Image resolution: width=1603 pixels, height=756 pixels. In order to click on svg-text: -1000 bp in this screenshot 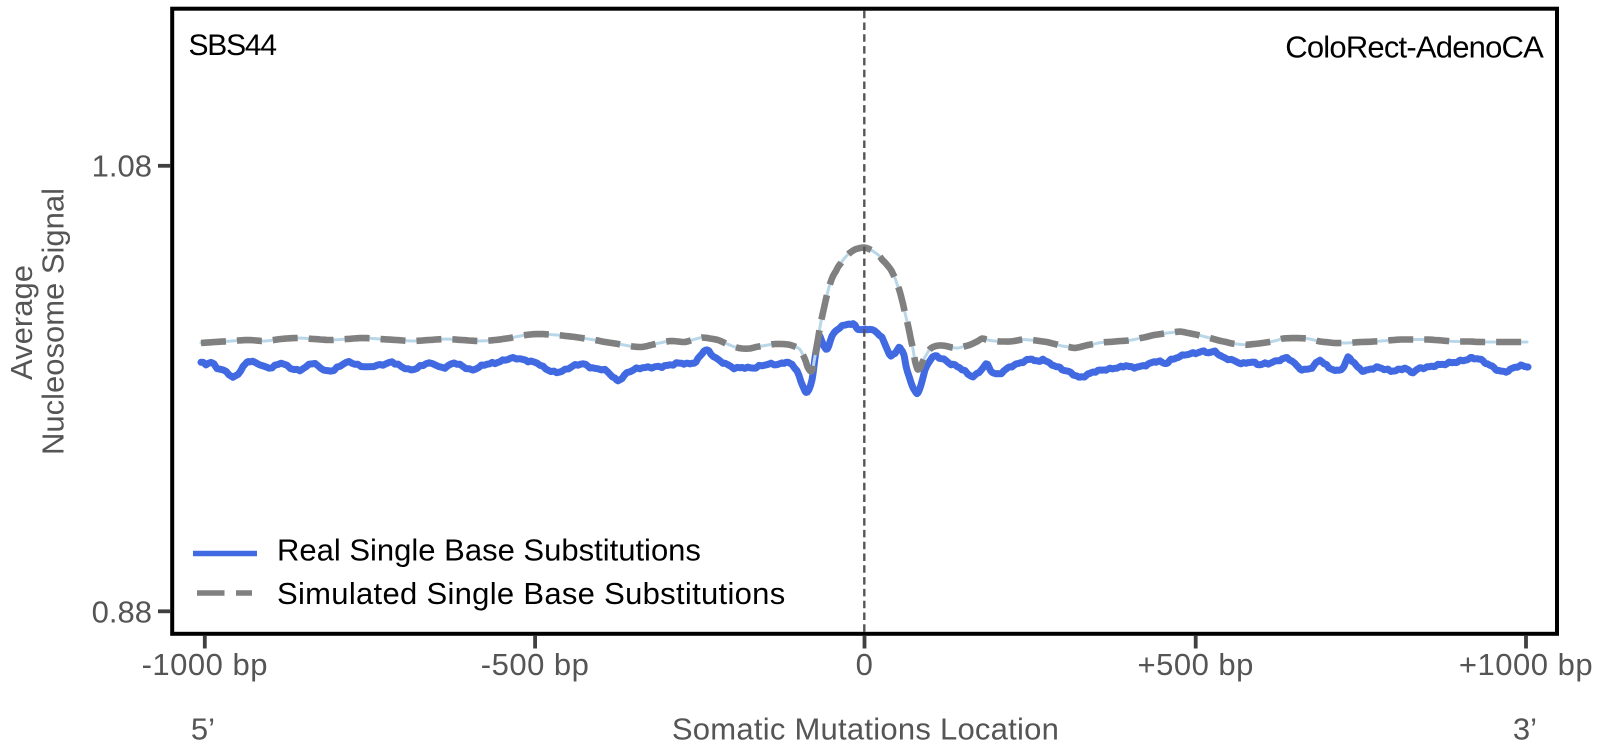, I will do `click(205, 664)`.